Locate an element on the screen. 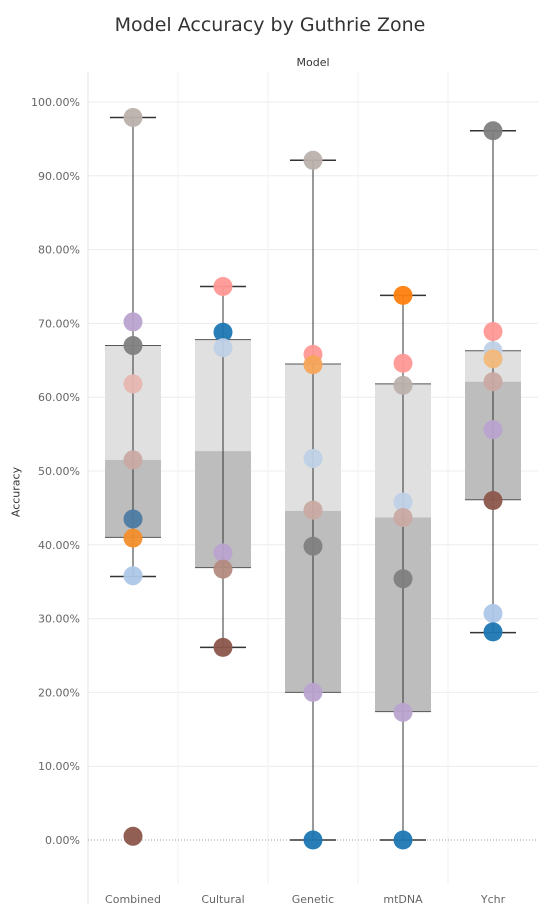 The height and width of the screenshot is (915, 538). chart-title: Model Accuracy by Guthrie Zone is located at coordinates (270, 25).